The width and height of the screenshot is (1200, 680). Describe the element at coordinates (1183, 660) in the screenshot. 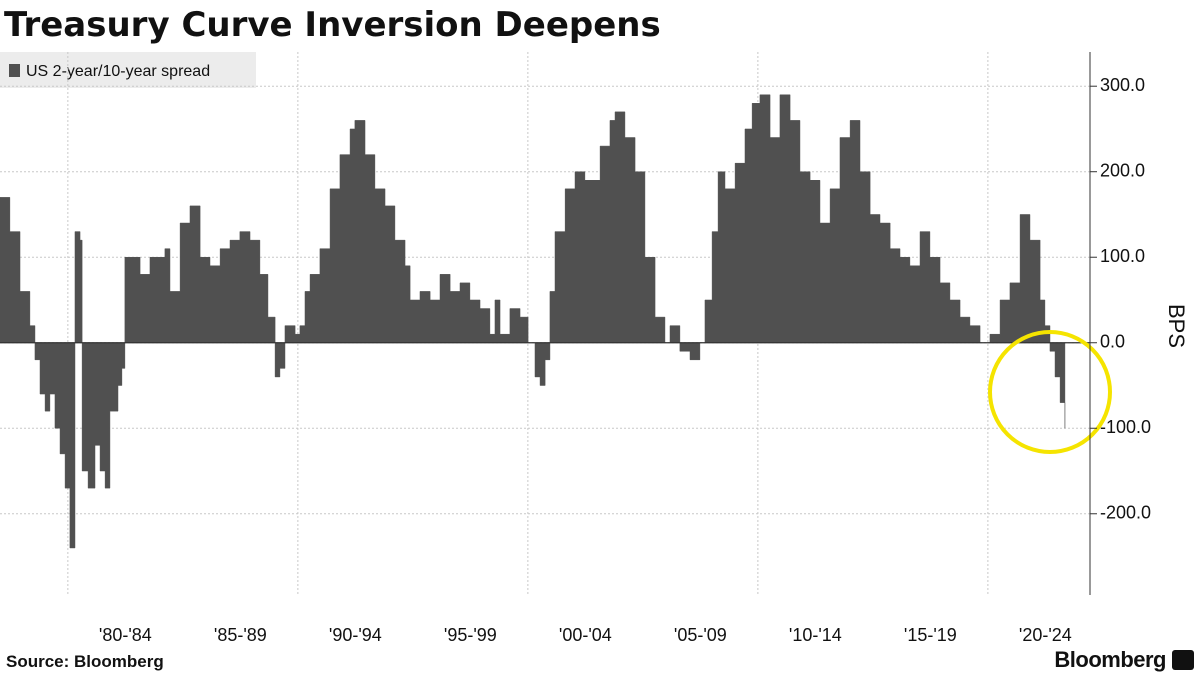

I see `brand-icon` at that location.